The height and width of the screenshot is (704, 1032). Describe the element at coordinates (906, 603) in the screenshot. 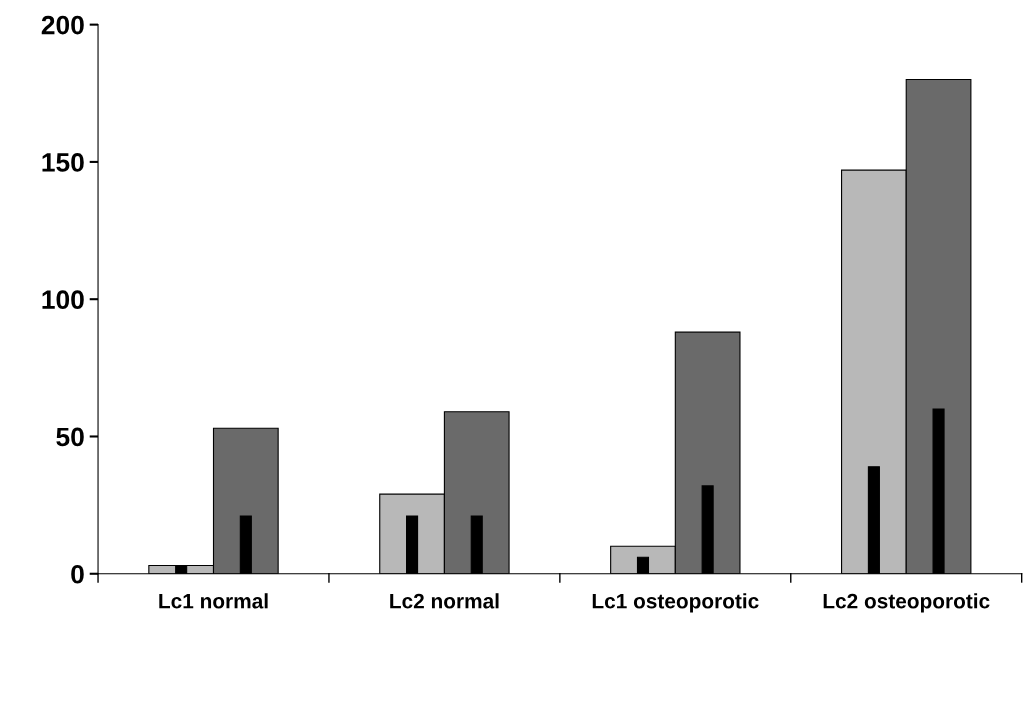

I see `x-tick-label: Lc2 osteoporotic` at that location.